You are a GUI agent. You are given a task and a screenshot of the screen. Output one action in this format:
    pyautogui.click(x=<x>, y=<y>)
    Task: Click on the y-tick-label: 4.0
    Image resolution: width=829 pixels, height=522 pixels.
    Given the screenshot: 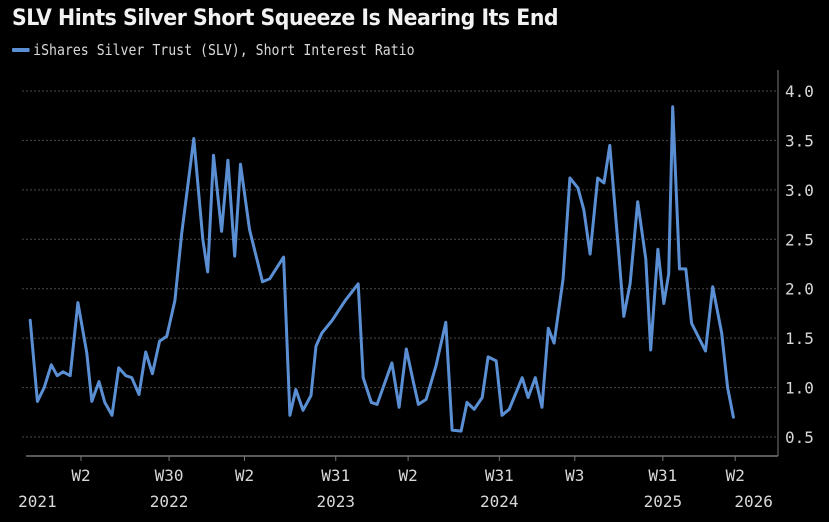 What is the action you would take?
    pyautogui.click(x=799, y=91)
    